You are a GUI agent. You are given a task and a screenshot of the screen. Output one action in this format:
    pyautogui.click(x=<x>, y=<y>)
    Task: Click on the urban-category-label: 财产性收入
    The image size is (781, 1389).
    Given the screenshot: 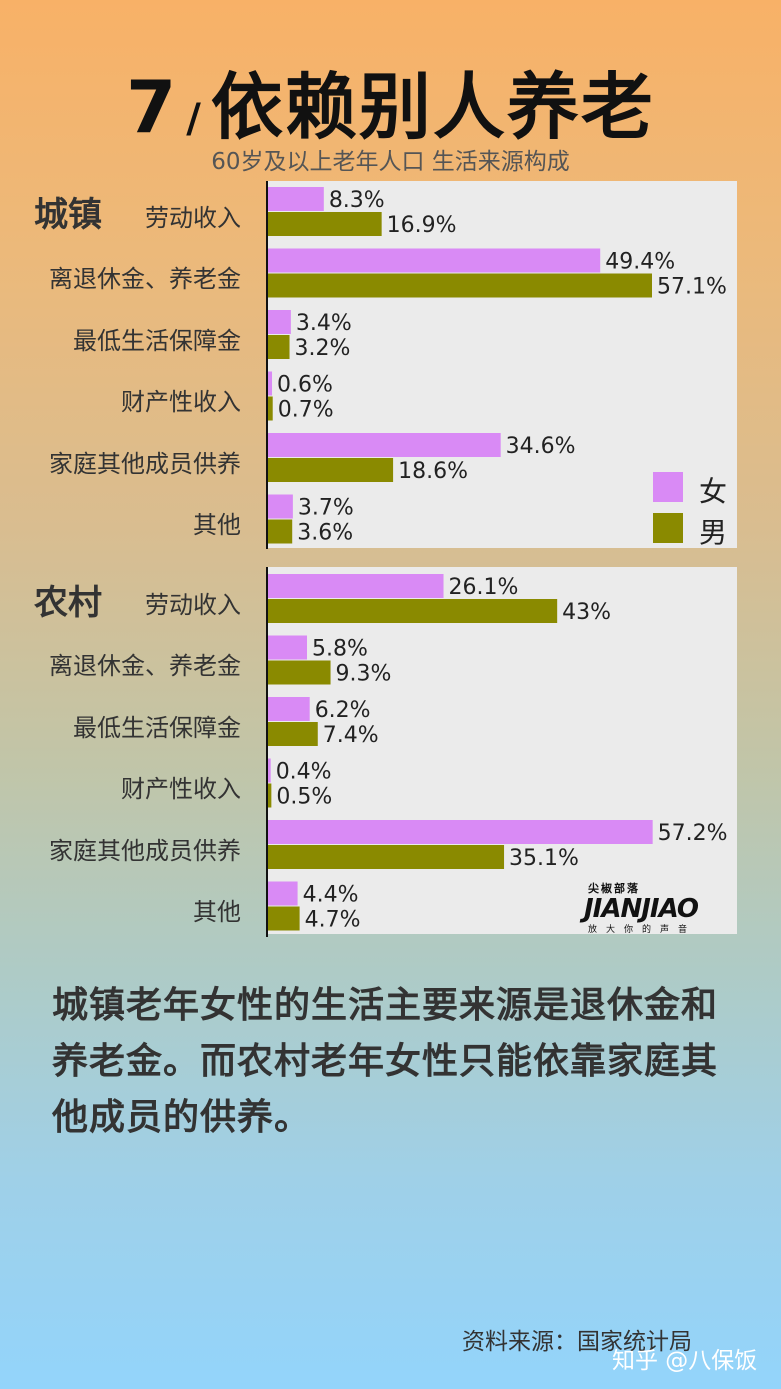 What is the action you would take?
    pyautogui.click(x=181, y=402)
    